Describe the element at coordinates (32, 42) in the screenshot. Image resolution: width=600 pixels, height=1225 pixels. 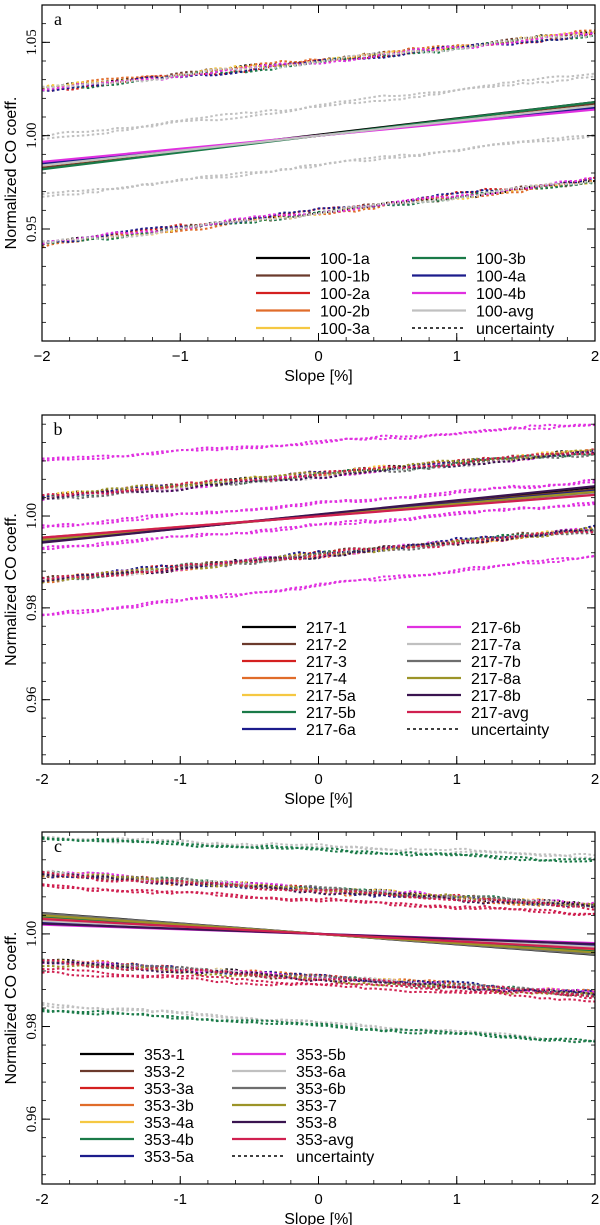
I see `y-tick-label: 1.05` at that location.